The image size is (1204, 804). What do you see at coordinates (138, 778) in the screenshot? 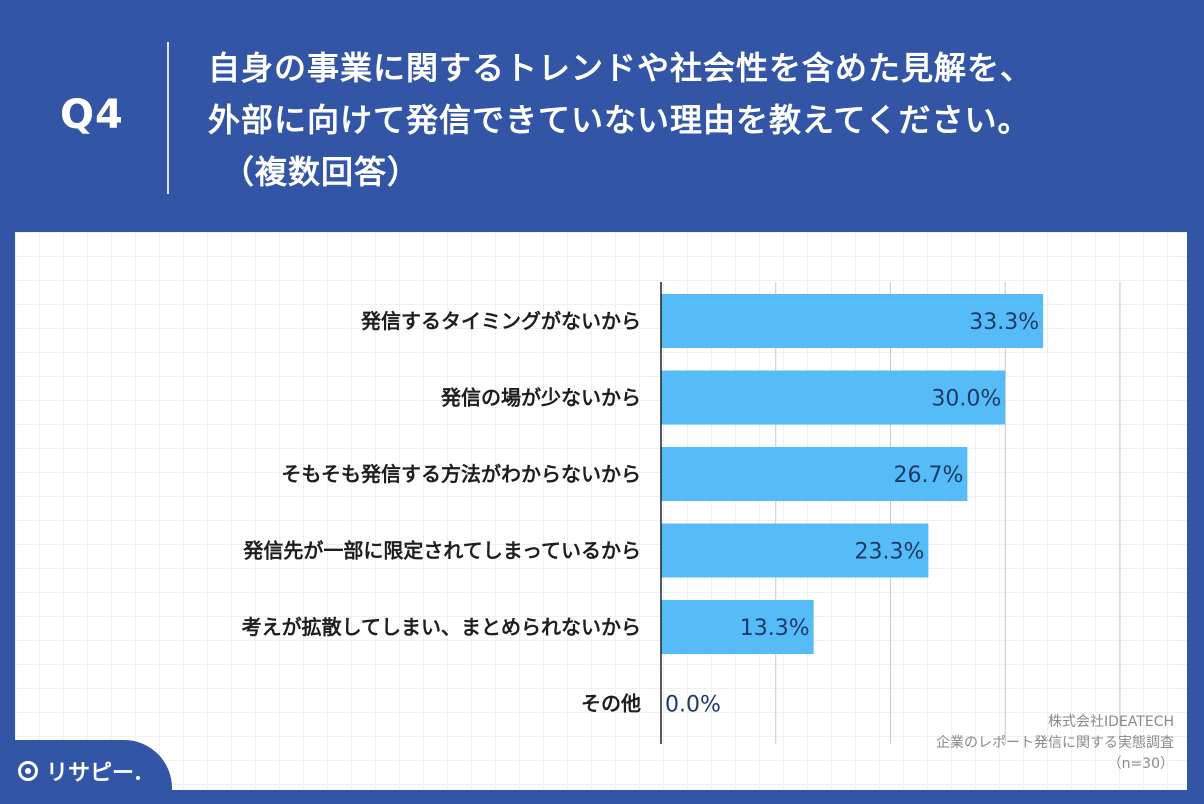
I see `logo-dot-icon` at bounding box center [138, 778].